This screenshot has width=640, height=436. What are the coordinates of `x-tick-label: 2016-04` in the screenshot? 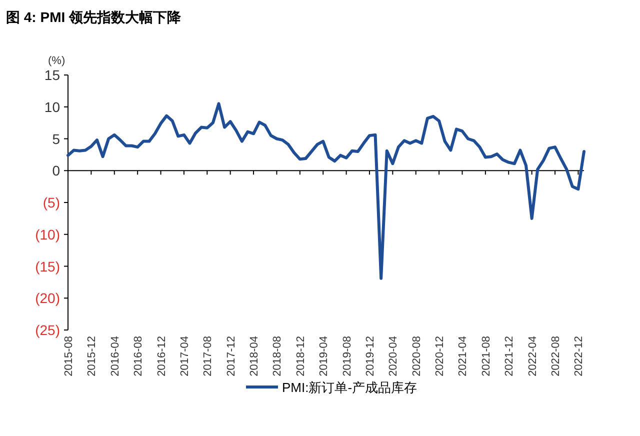 It's located at (115, 356).